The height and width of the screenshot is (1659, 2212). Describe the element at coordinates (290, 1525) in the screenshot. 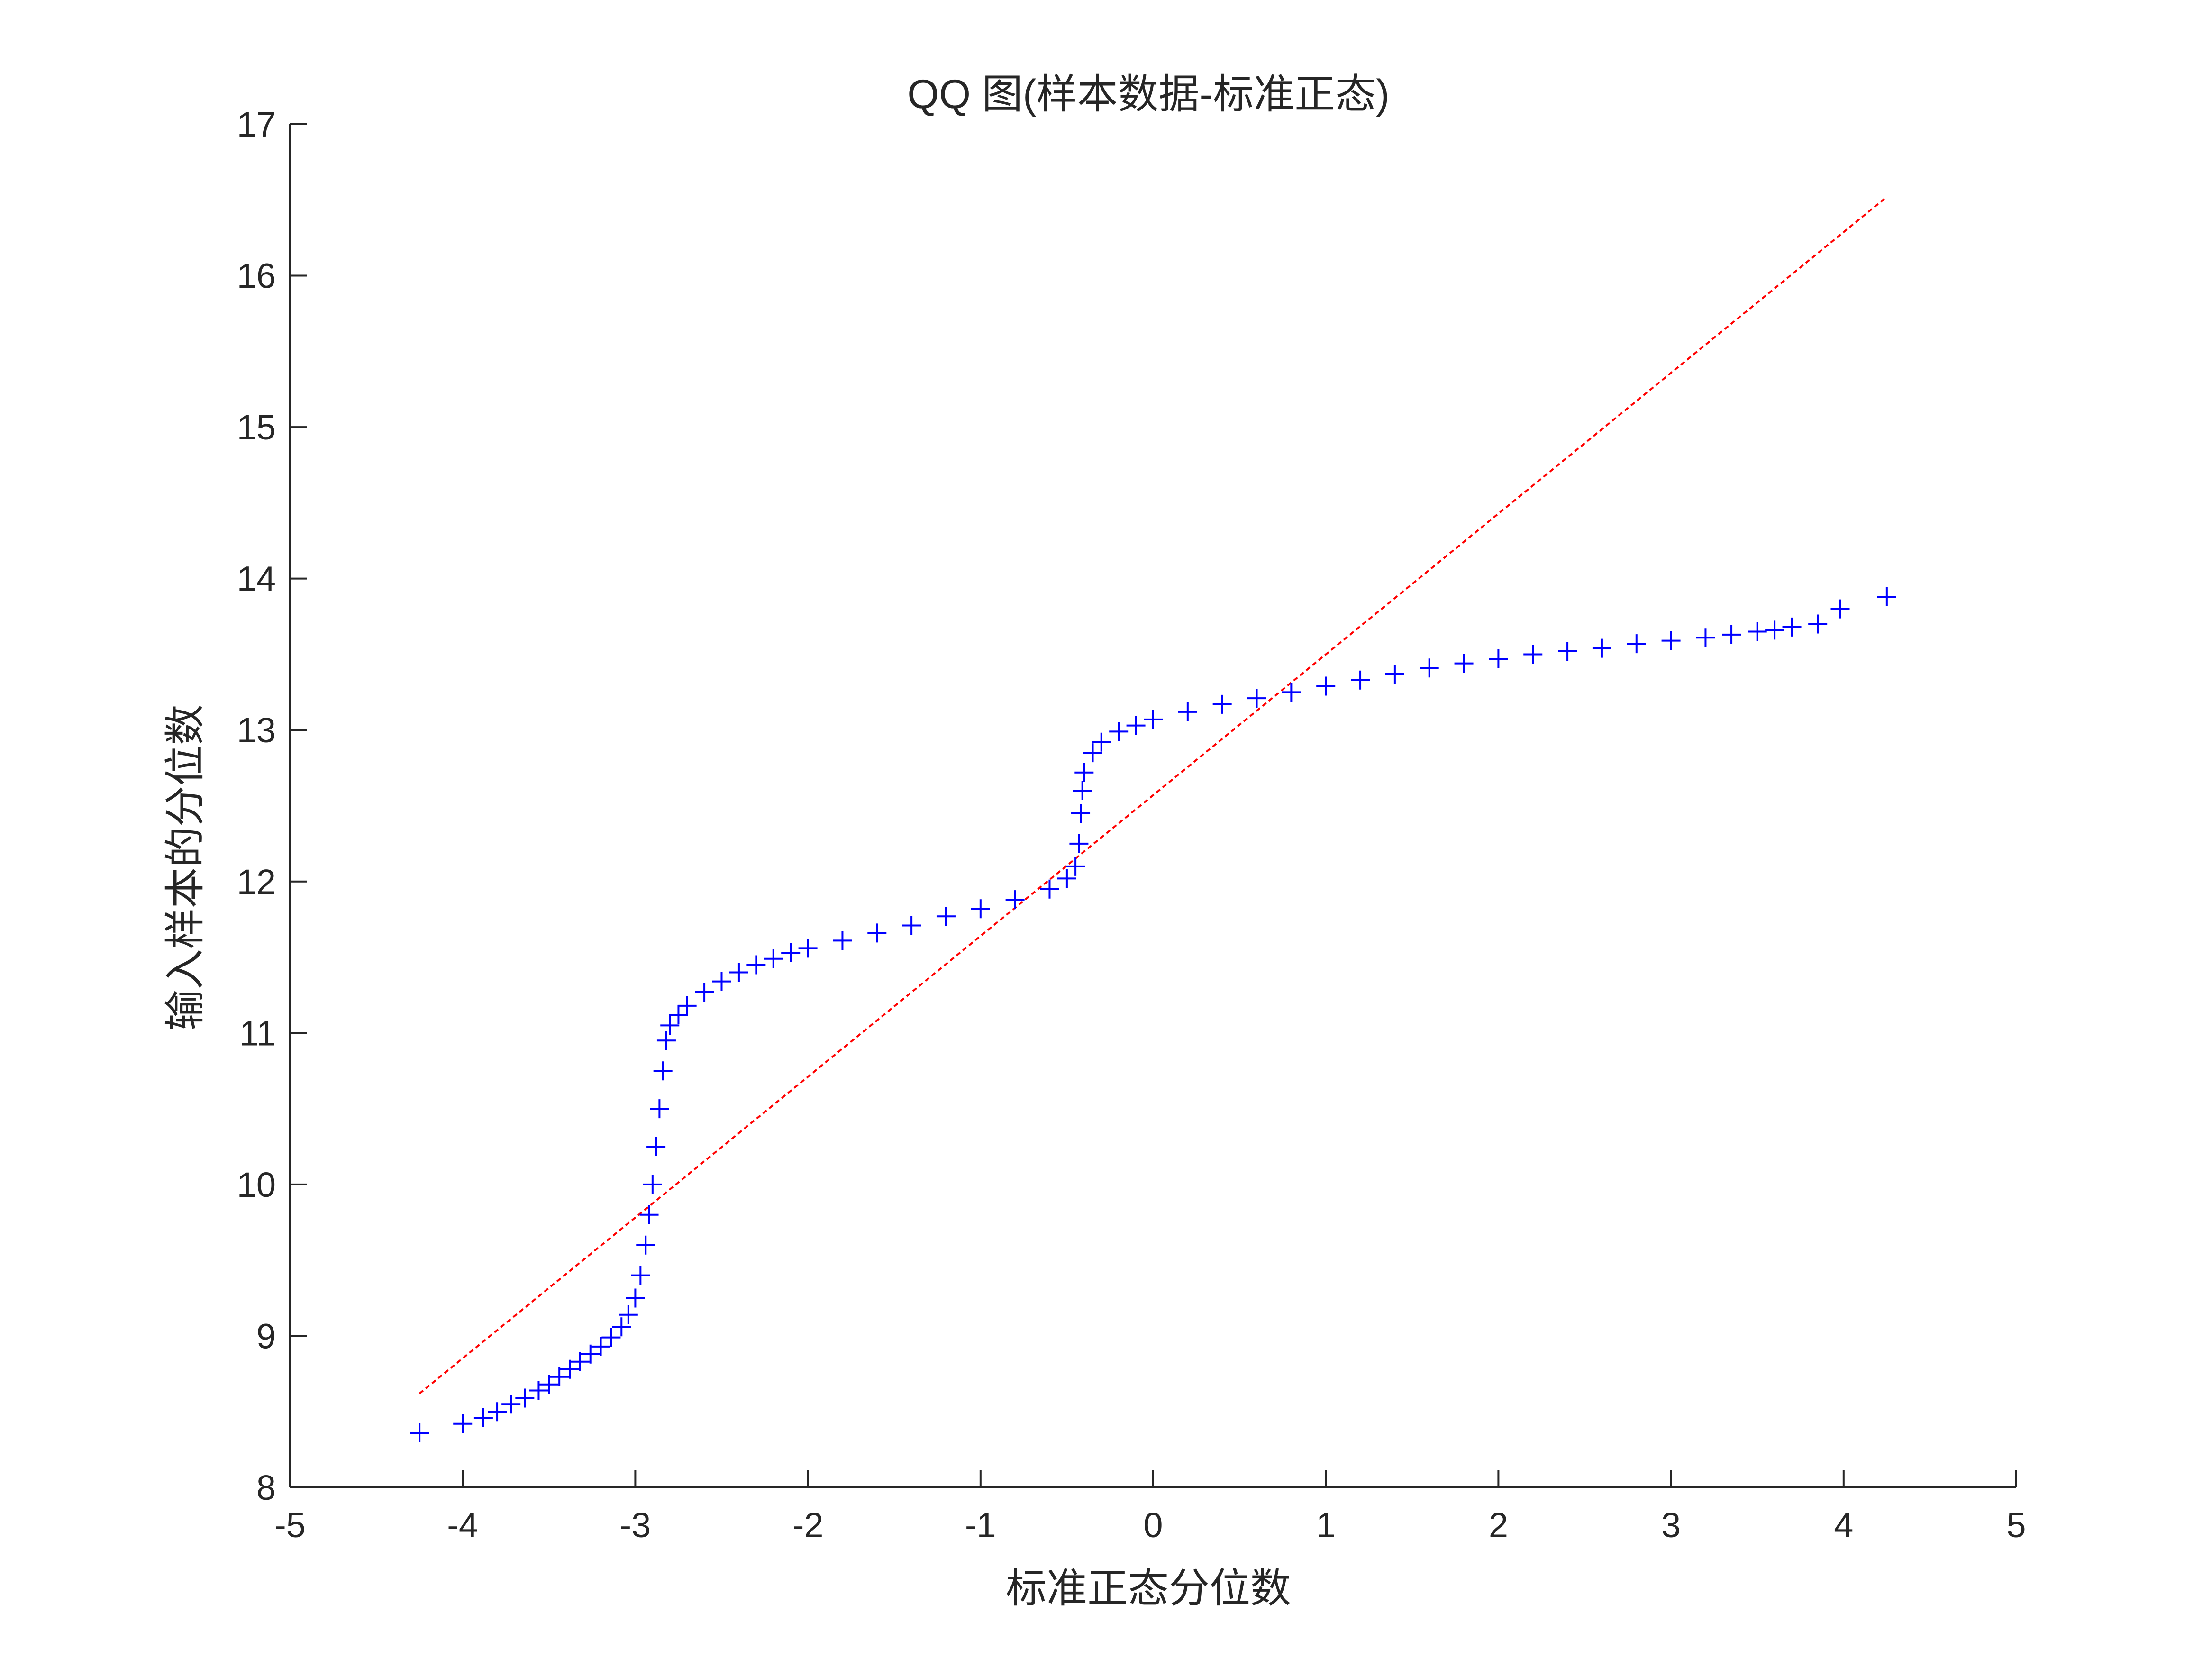

I see `x-tick-label: -5` at that location.